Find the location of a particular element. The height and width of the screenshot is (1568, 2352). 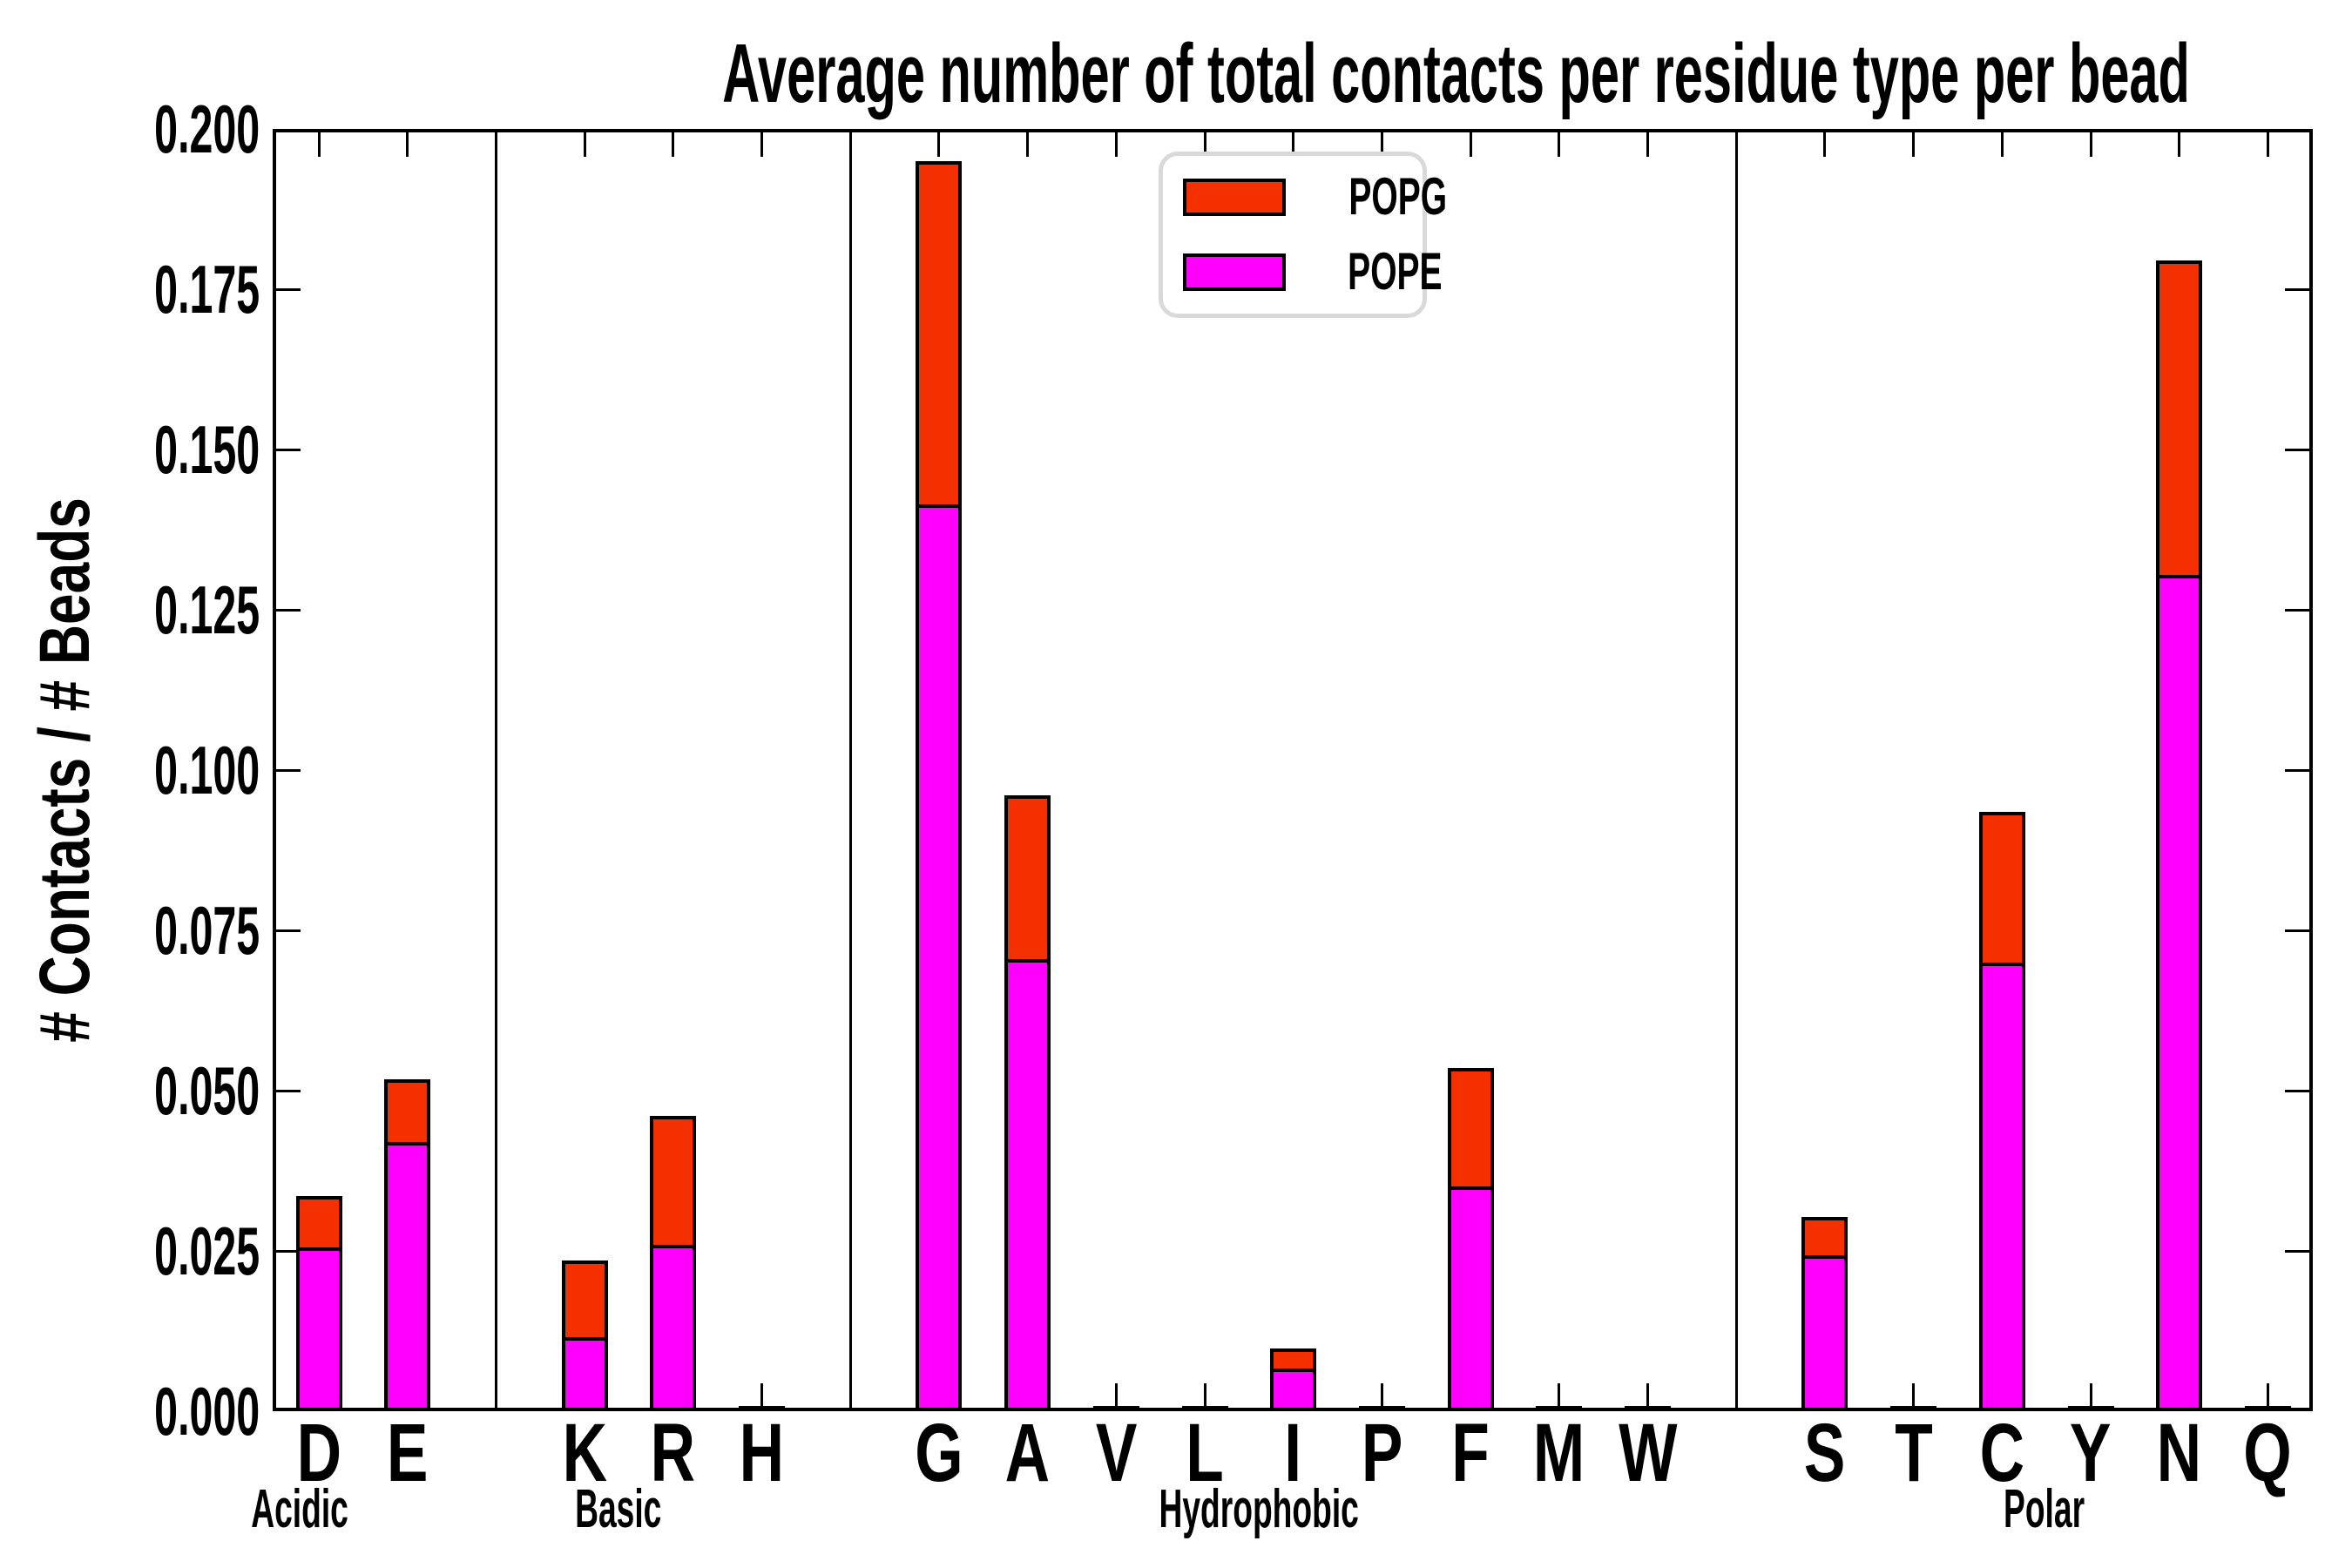

bar-G-pope is located at coordinates (939, 957).